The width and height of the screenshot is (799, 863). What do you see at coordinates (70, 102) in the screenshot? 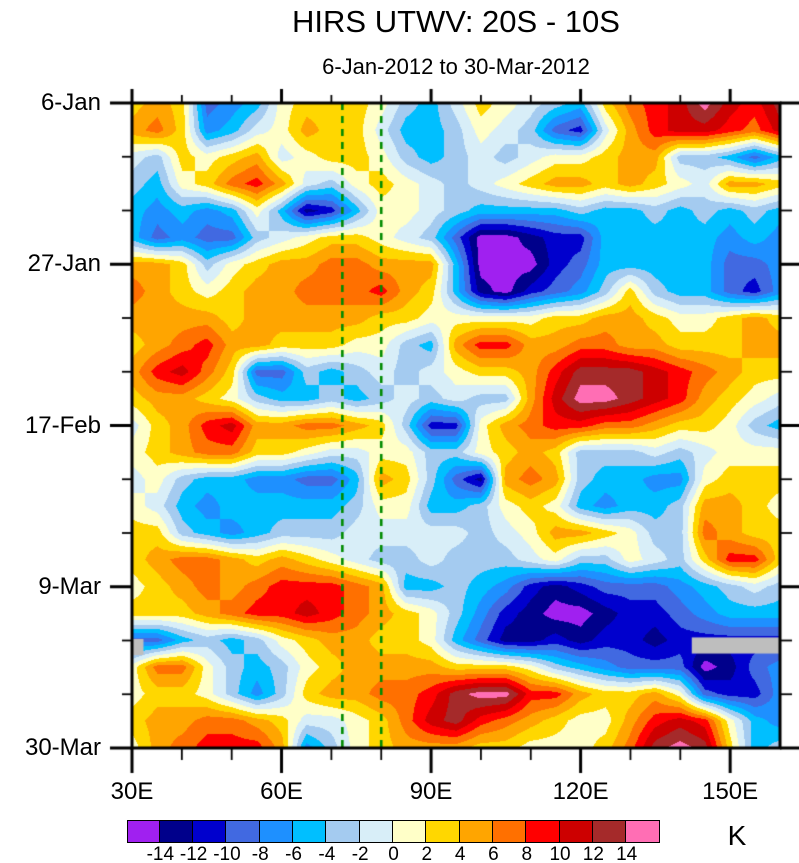
I see `y-tick-label: 6-Jan` at bounding box center [70, 102].